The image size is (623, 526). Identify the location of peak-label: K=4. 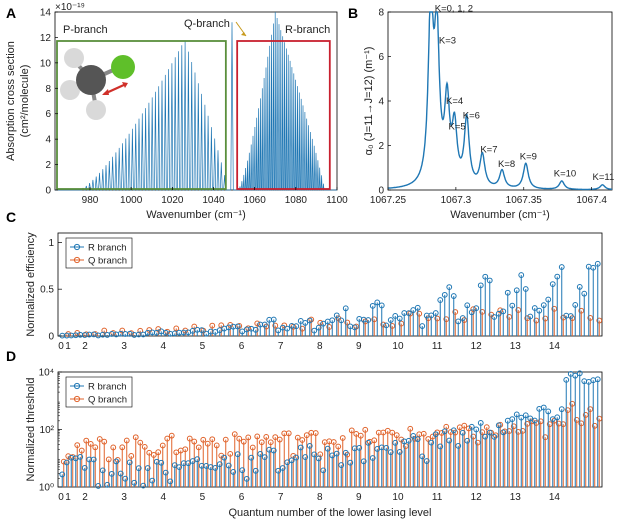
(454, 101).